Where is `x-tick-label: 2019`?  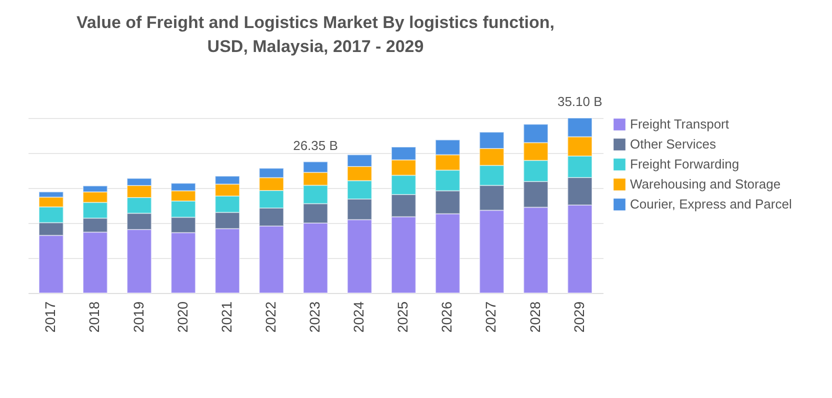 x-tick-label: 2019 is located at coordinates (138, 317).